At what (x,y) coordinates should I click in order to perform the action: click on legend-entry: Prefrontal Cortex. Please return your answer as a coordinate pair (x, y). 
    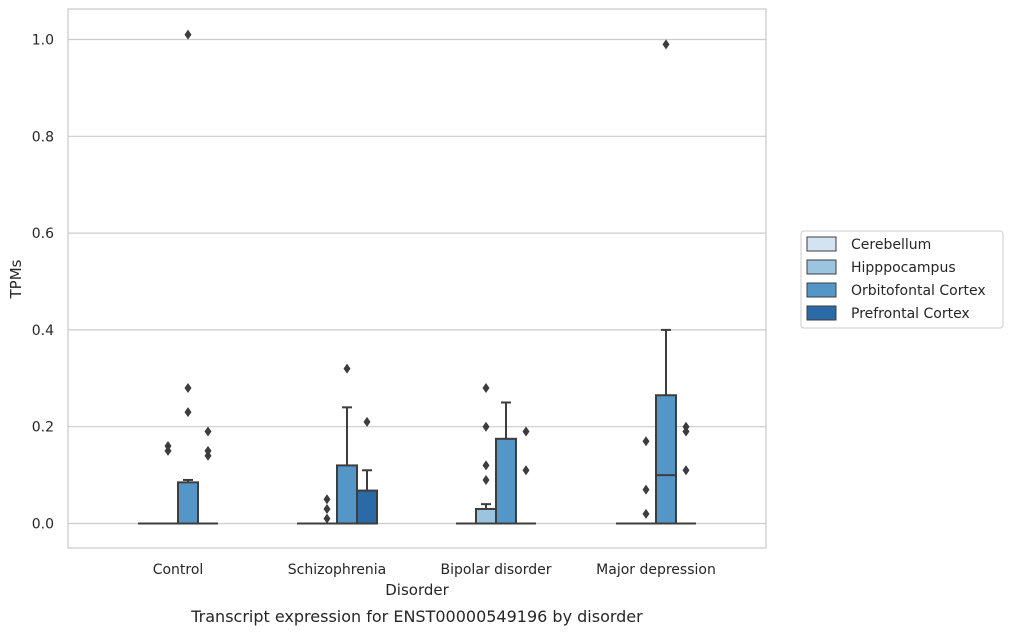
    Looking at the image, I should click on (910, 314).